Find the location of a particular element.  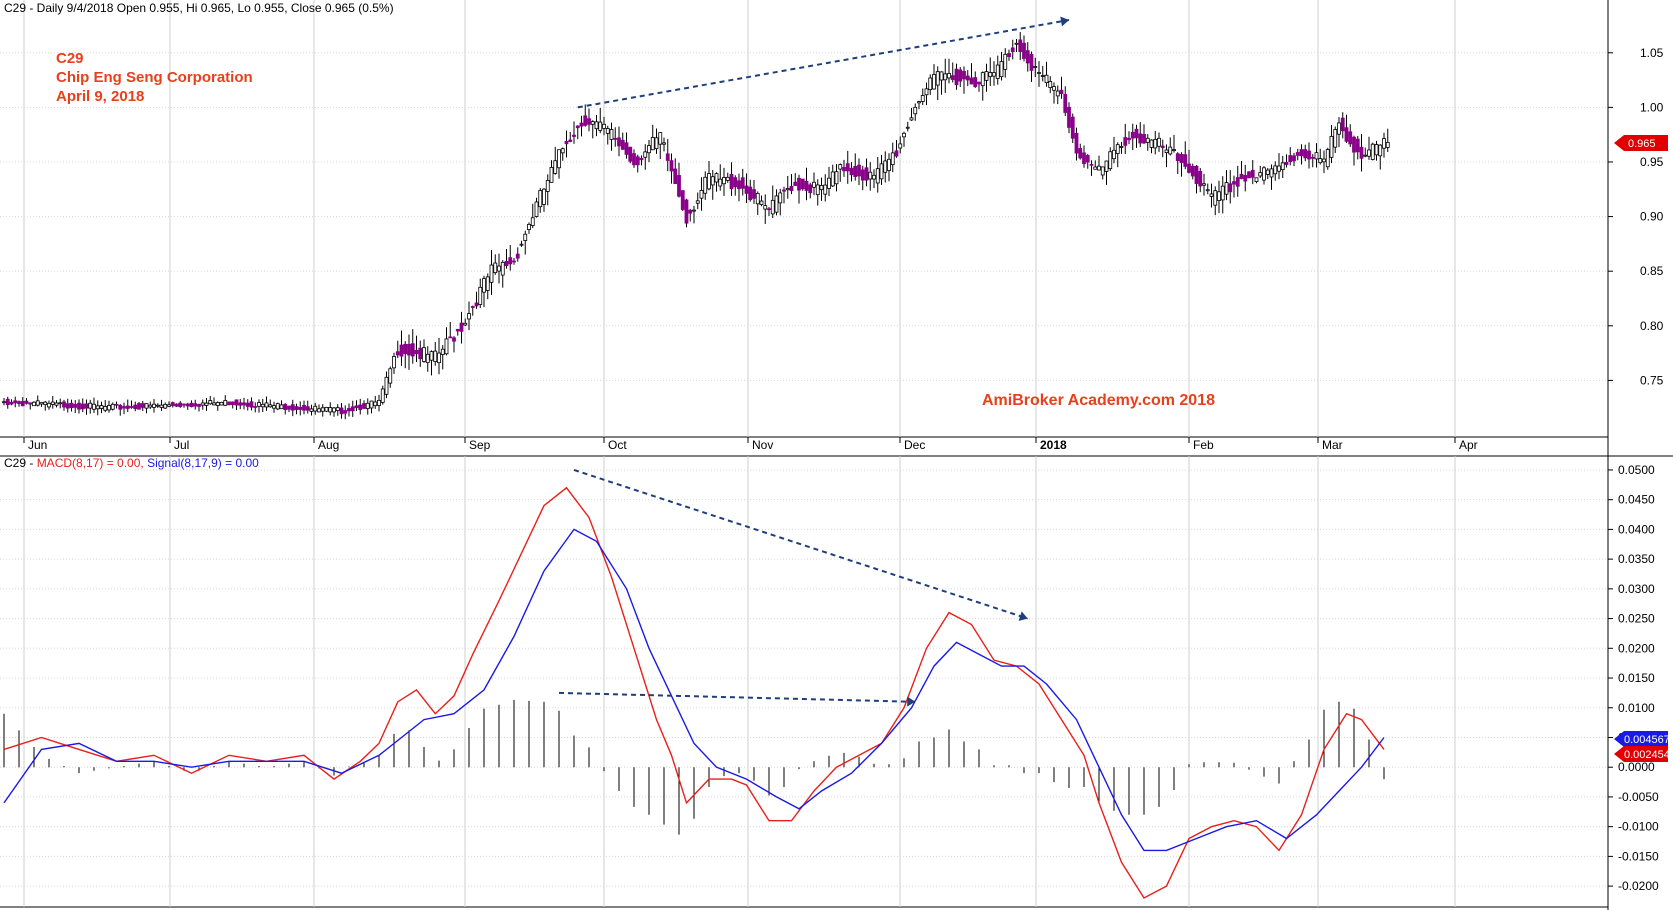

price-y-tick-label: 0.75 is located at coordinates (1652, 380).